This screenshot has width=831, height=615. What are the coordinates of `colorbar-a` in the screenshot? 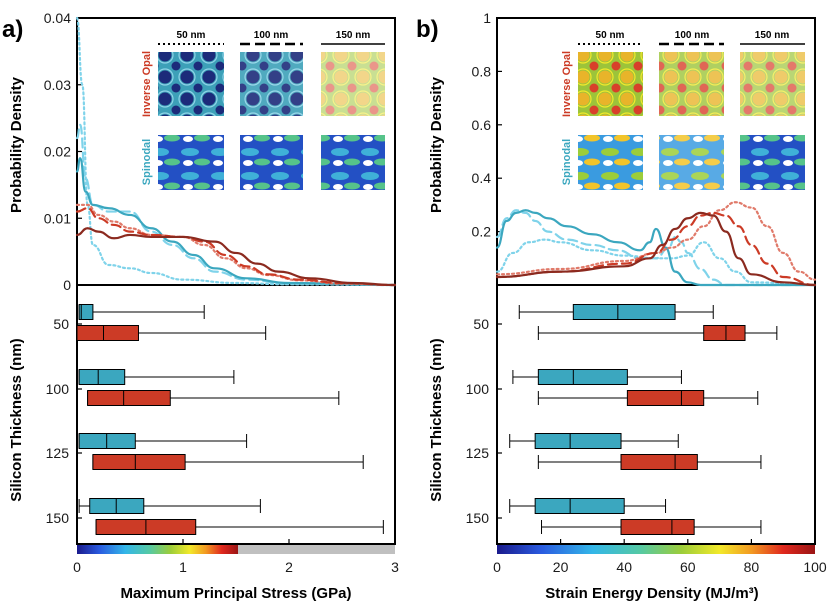 It's located at (157, 549).